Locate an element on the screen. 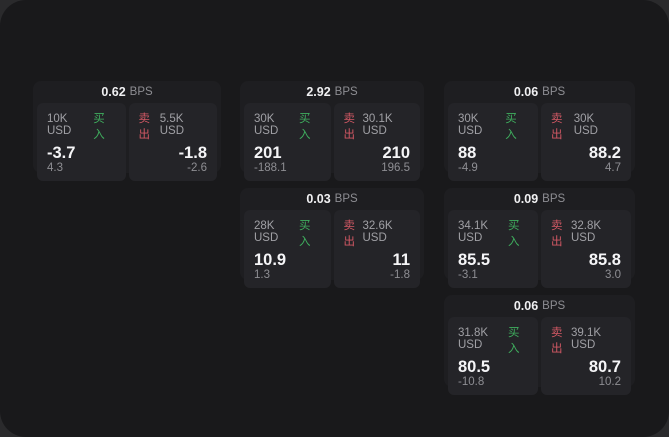  buy-price: 85.5 is located at coordinates (474, 260).